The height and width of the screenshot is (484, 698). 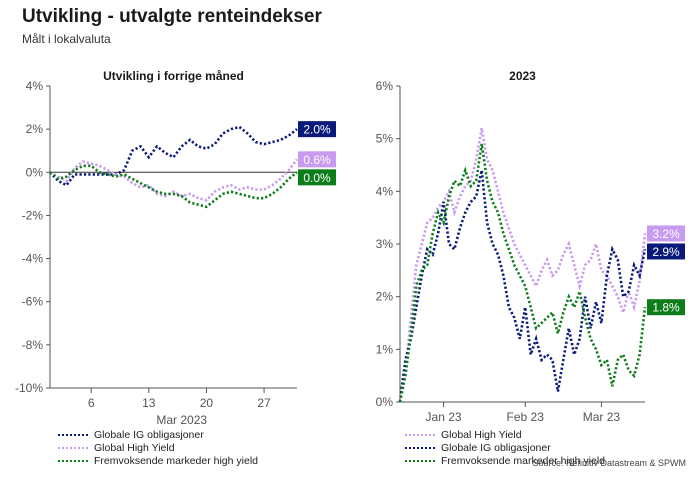 I want to click on x-tick-label: 20, so click(x=207, y=403).